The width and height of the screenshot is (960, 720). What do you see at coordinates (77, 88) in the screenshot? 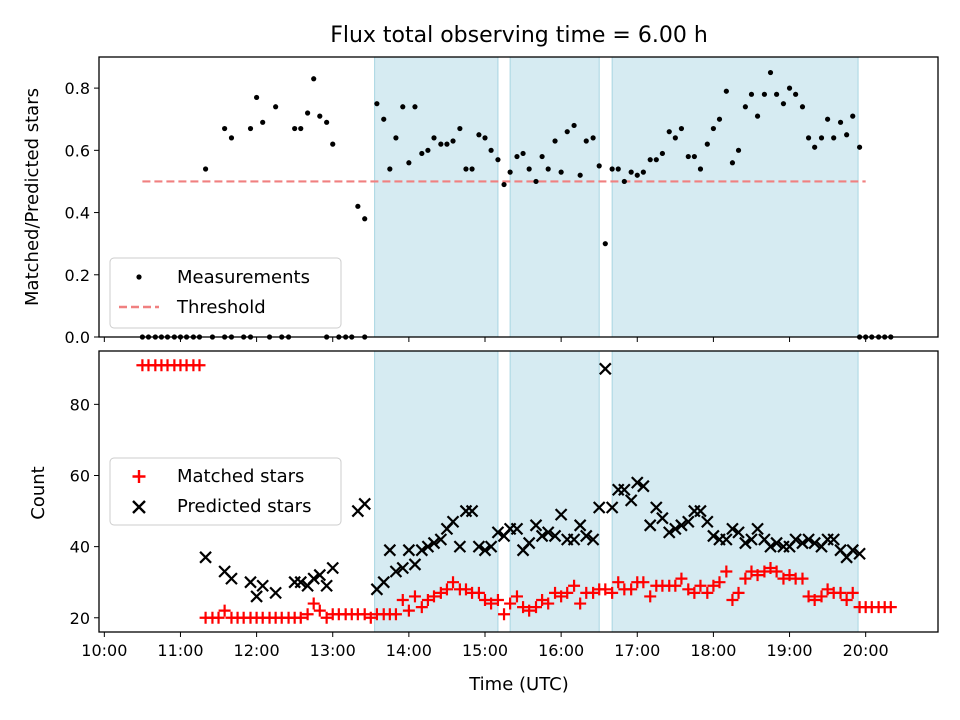
I see `y-tick-label: 0.8` at bounding box center [77, 88].